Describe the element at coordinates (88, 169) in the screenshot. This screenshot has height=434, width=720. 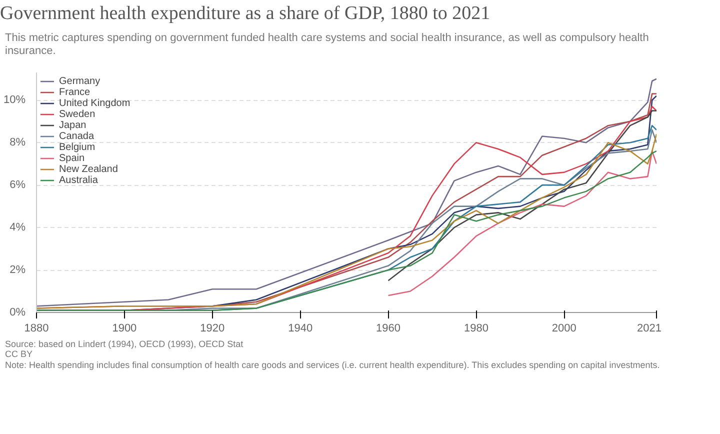
I see `legend-label: New Zealand` at that location.